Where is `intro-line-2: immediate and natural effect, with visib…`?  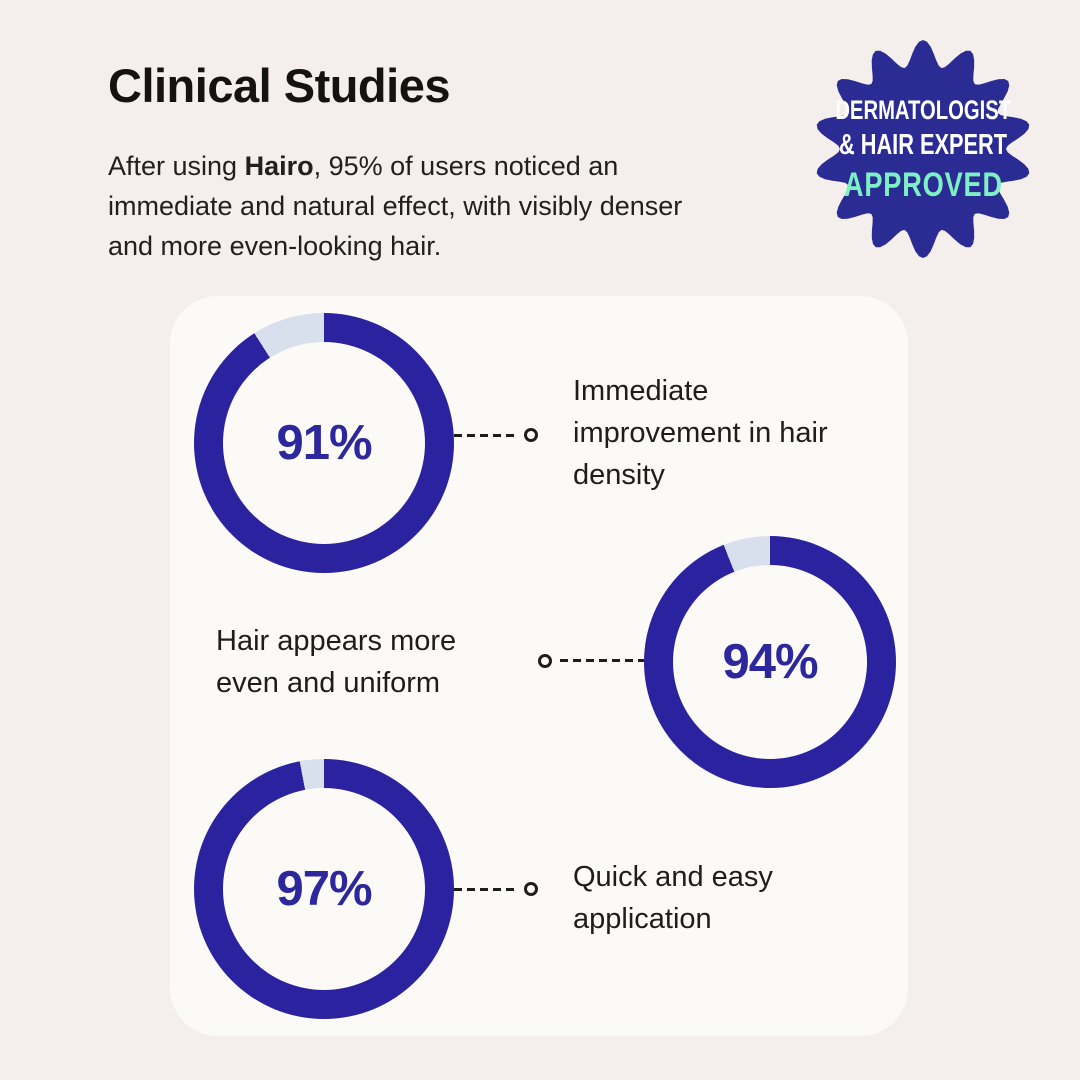
intro-line-2: immediate and natural effect, with visib… is located at coordinates (395, 206).